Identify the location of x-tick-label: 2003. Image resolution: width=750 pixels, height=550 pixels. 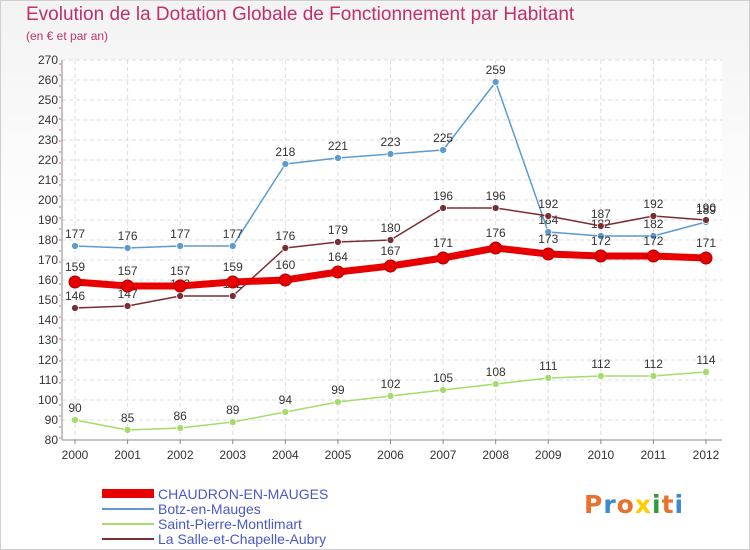
(232, 455).